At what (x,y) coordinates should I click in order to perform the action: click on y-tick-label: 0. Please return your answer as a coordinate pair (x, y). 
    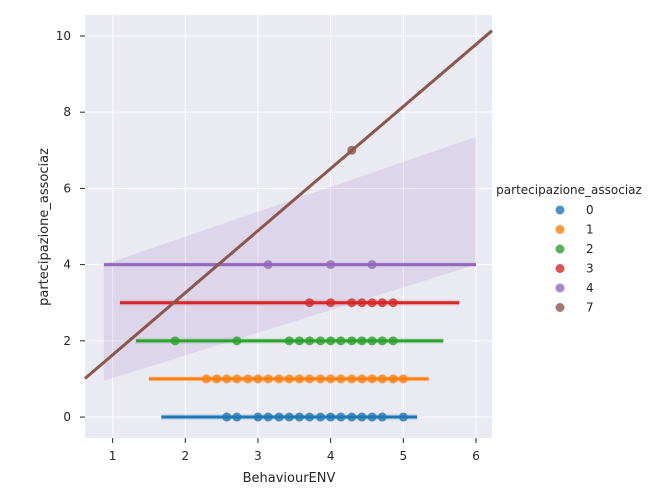
    Looking at the image, I should click on (67, 417).